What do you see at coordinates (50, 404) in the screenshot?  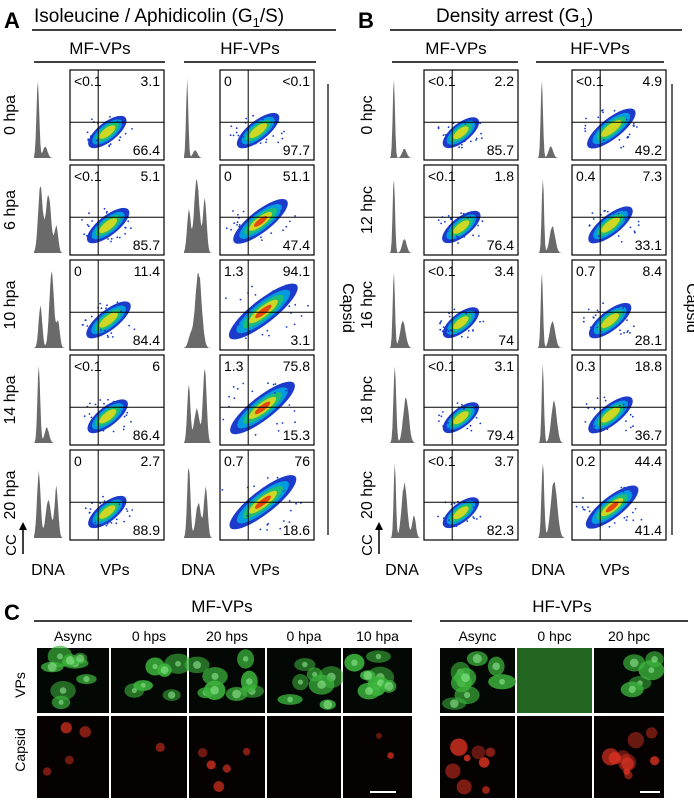 I see `panelA-row-3-col-0-histogram` at bounding box center [50, 404].